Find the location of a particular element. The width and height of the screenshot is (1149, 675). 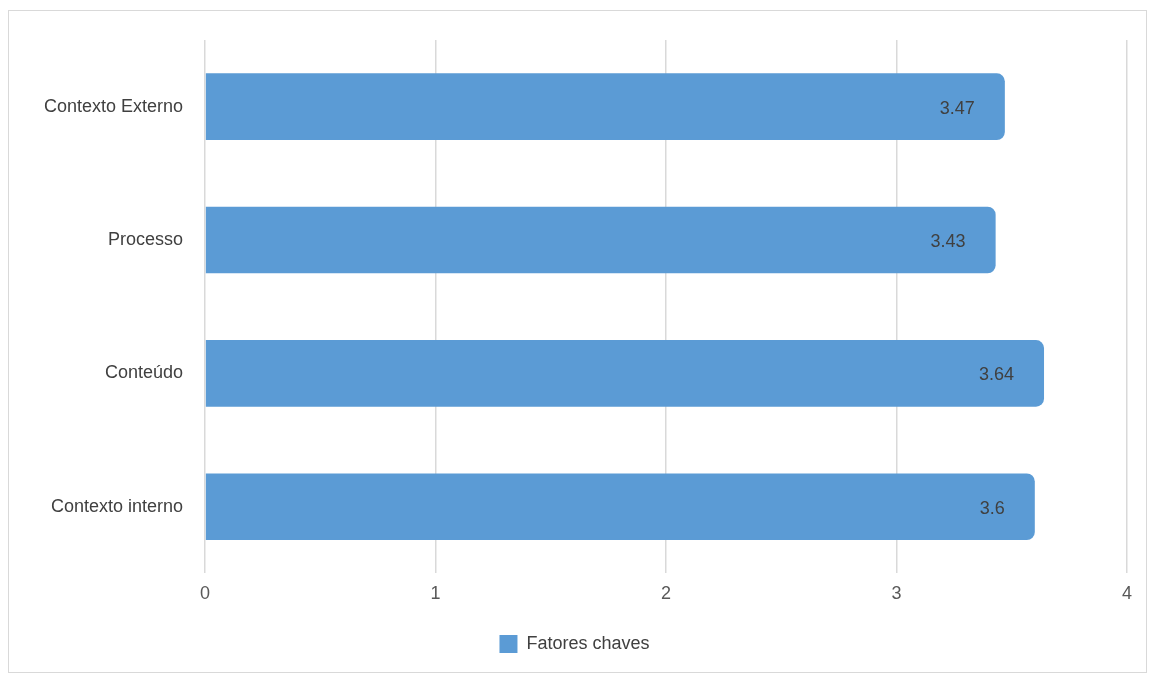

data-label: 3.64 is located at coordinates (996, 374).